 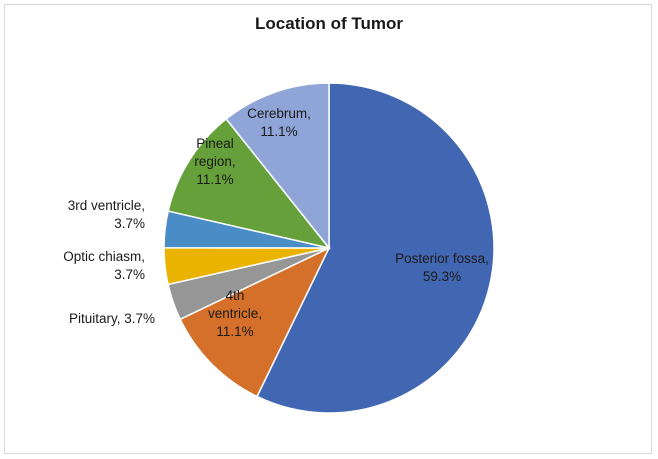 What do you see at coordinates (112, 318) in the screenshot?
I see `data-label-pituitary: Pituitary, 3.7%` at bounding box center [112, 318].